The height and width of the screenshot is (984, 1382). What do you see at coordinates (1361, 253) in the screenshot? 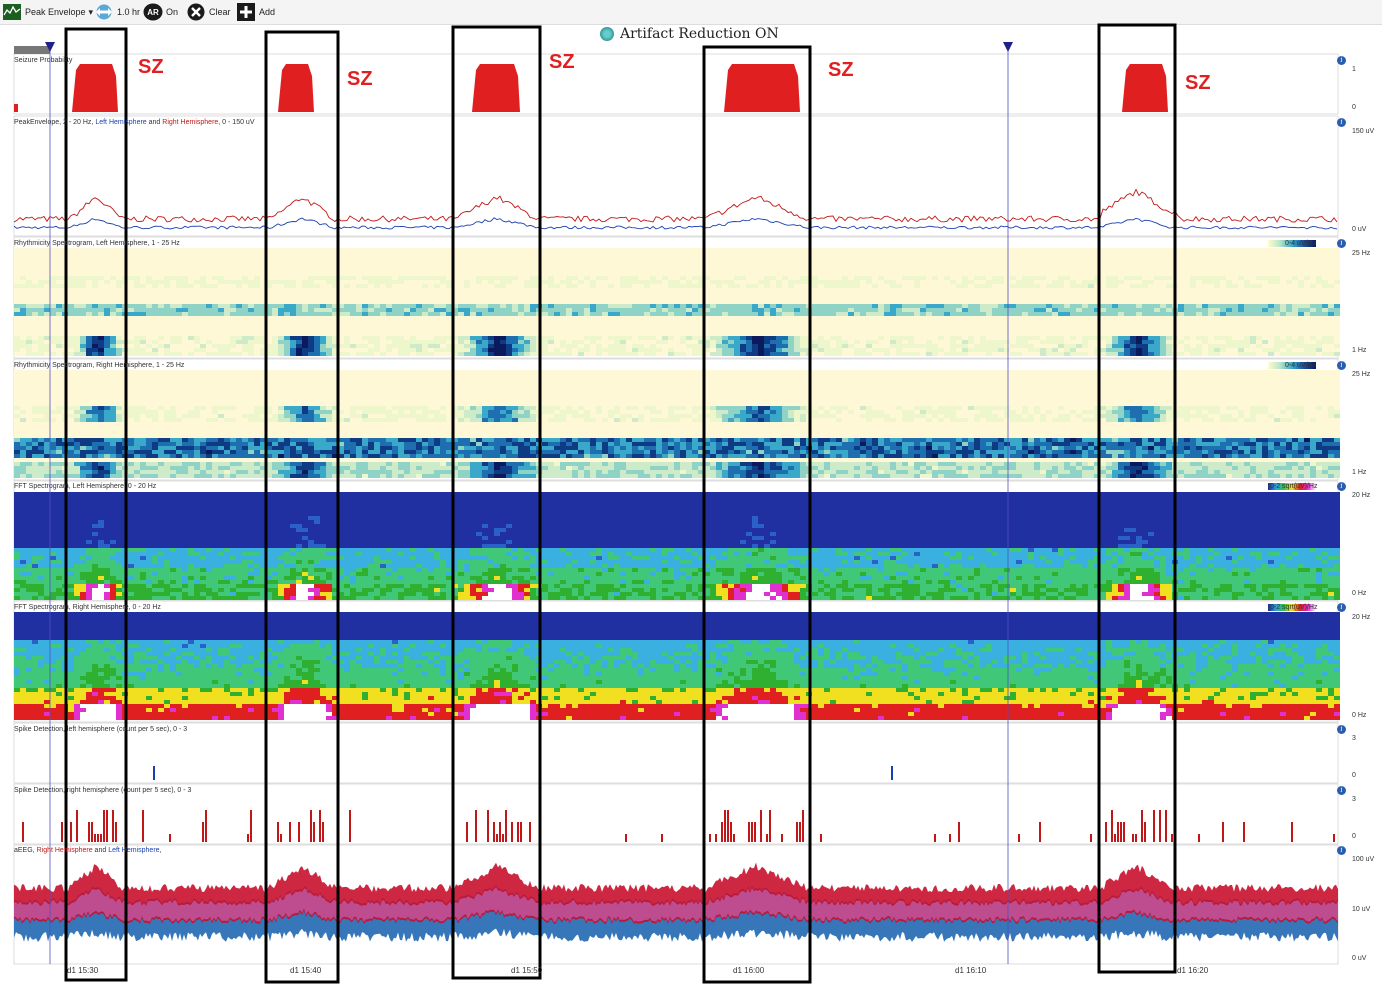
I see `rhythm-left-scale-max: 25 Hz` at bounding box center [1361, 253].